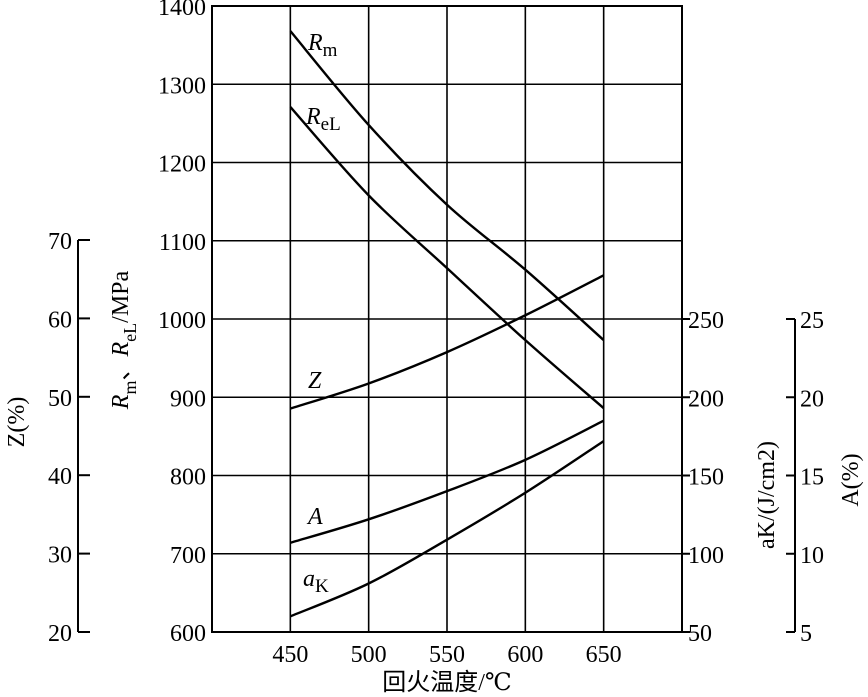 This screenshot has width=868, height=697. I want to click on x-tick-label: 550, so click(447, 655).